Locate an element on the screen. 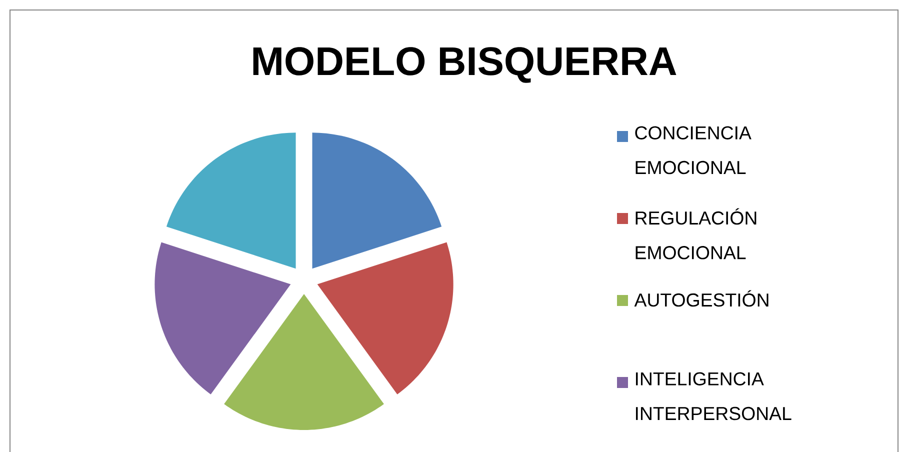 This screenshot has height=452, width=908. legend-label: REGULACIÓN EMOCIONAL is located at coordinates (696, 234).